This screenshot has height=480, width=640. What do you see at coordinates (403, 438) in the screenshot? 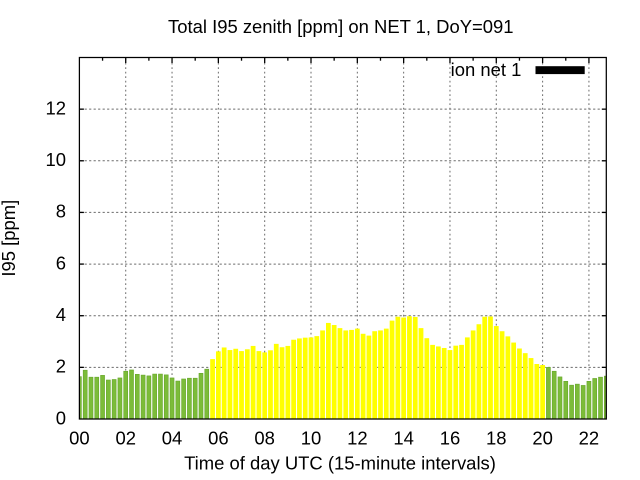
I see `svg-text: 14` at bounding box center [403, 438].